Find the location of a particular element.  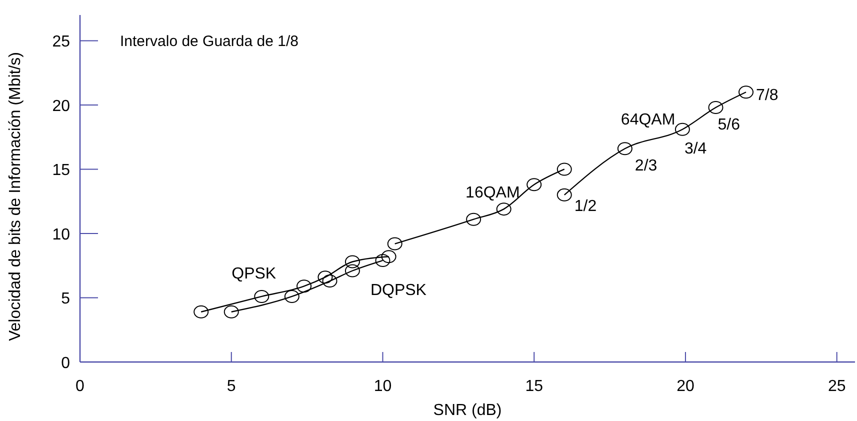

x-axis-title: SNR (dB) is located at coordinates (467, 410).